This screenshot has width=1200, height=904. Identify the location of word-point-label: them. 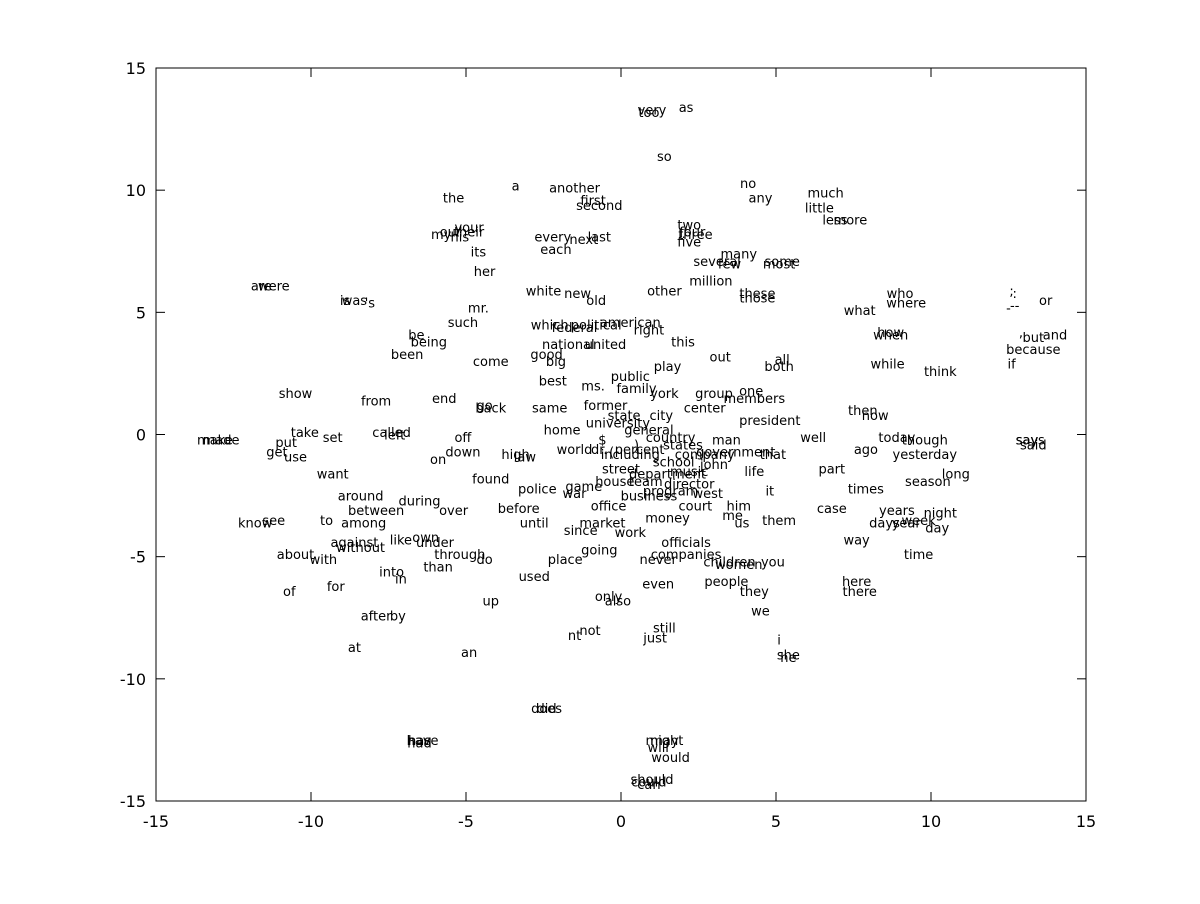
(779, 521).